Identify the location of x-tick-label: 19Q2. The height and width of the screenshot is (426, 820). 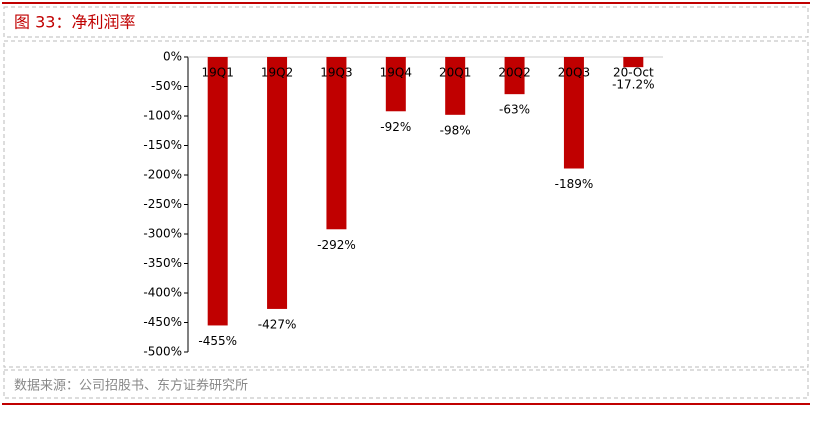
(277, 73).